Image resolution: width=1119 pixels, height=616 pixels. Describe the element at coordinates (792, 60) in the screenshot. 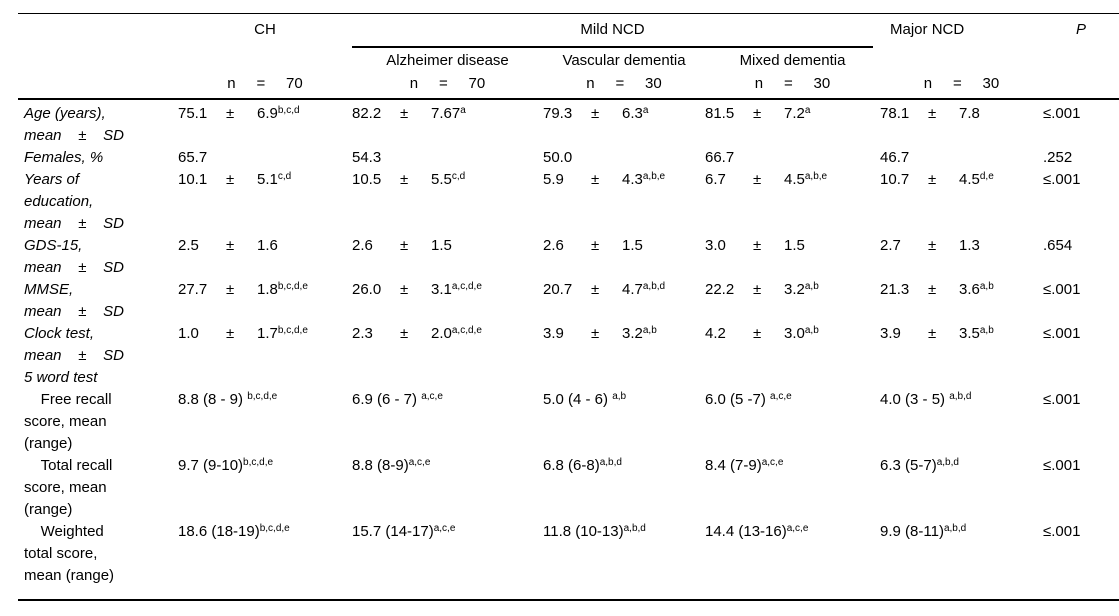

I see `col-header-mixed: Mixed dementia` at that location.